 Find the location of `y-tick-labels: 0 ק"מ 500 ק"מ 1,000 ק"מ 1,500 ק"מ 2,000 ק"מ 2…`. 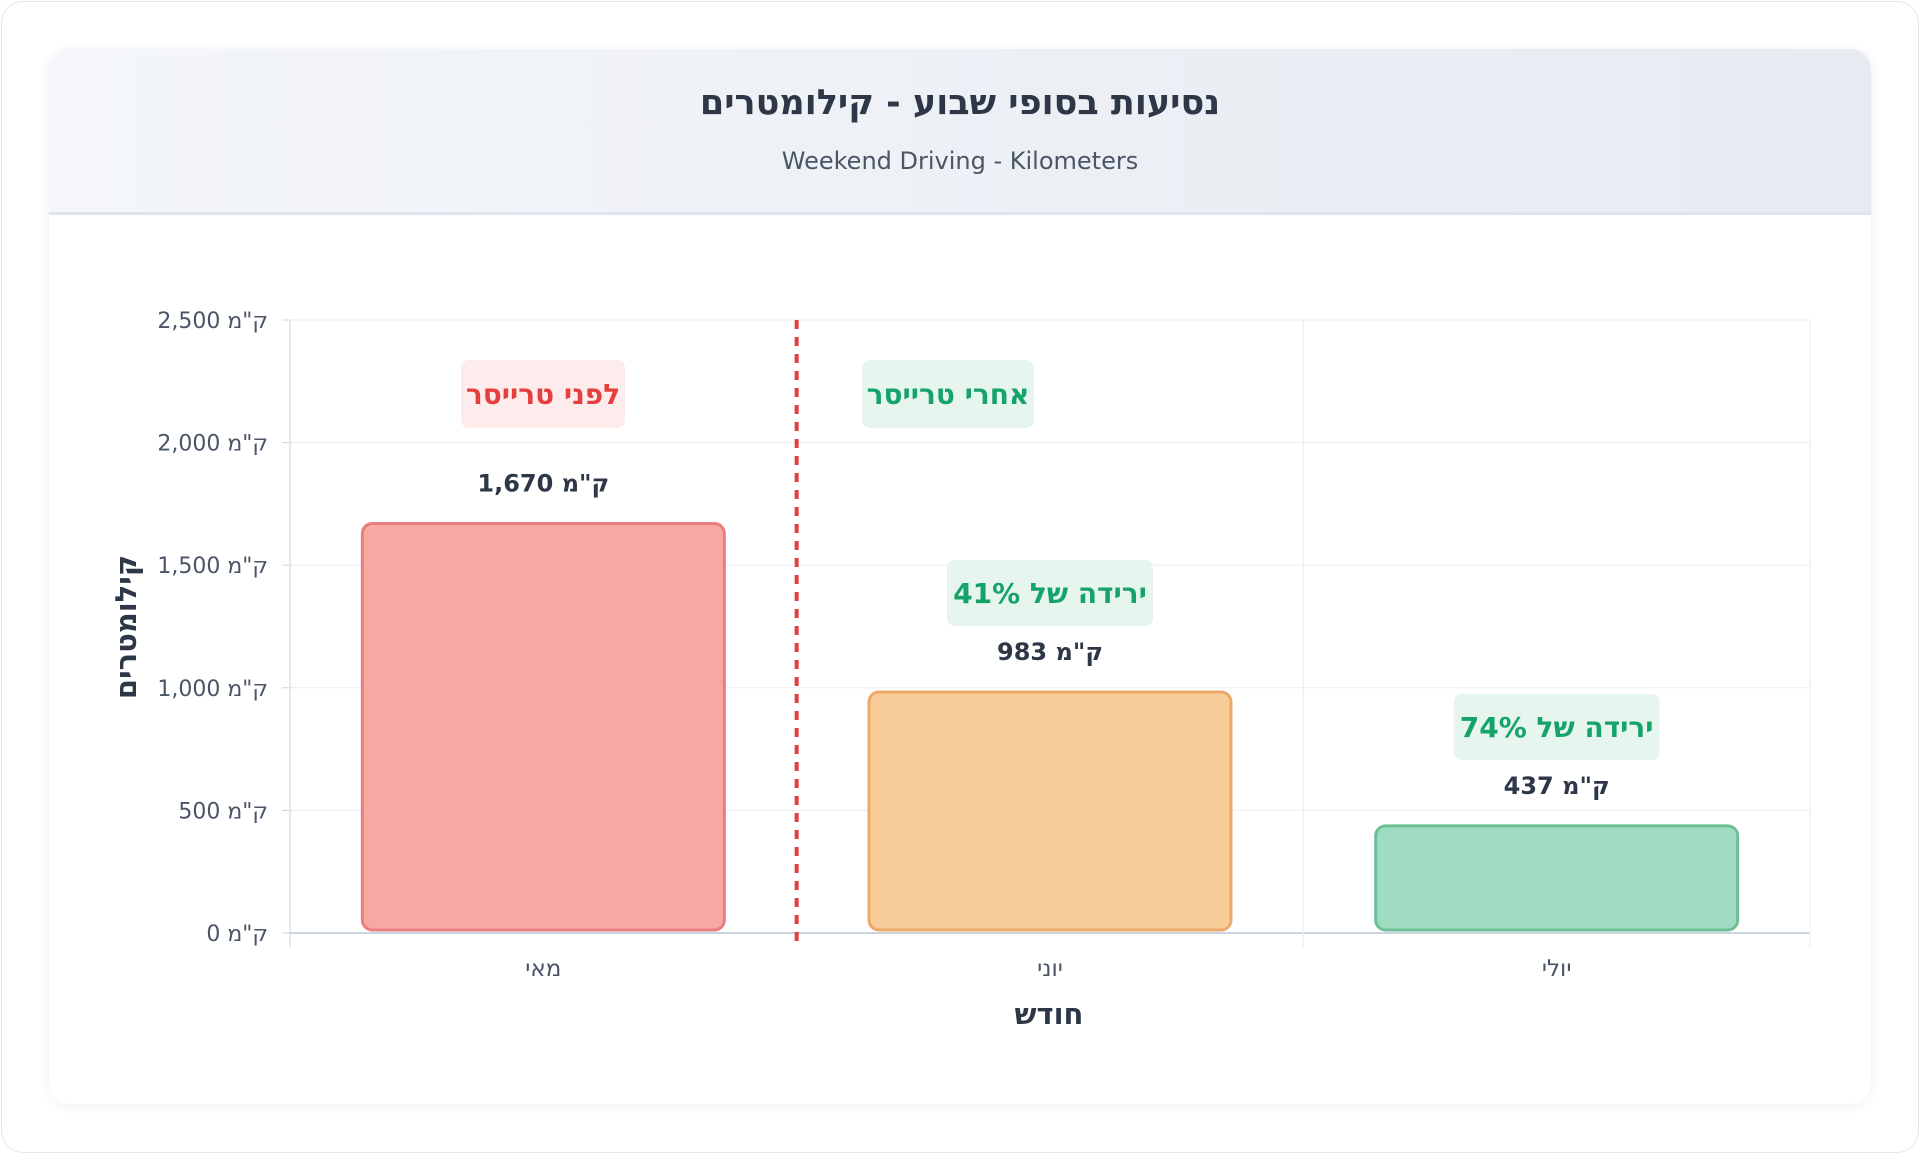

y-tick-labels: 0 ק"מ 500 ק"מ 1,000 ק"מ 1,500 ק"מ 2,000 ק"מ 2… is located at coordinates (212, 628).